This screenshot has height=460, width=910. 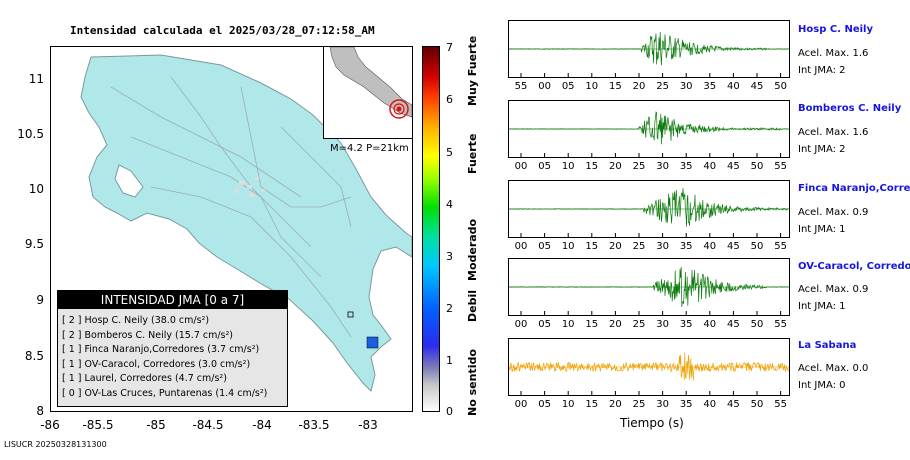 I want to click on map-ytick: 8, so click(x=40, y=411).